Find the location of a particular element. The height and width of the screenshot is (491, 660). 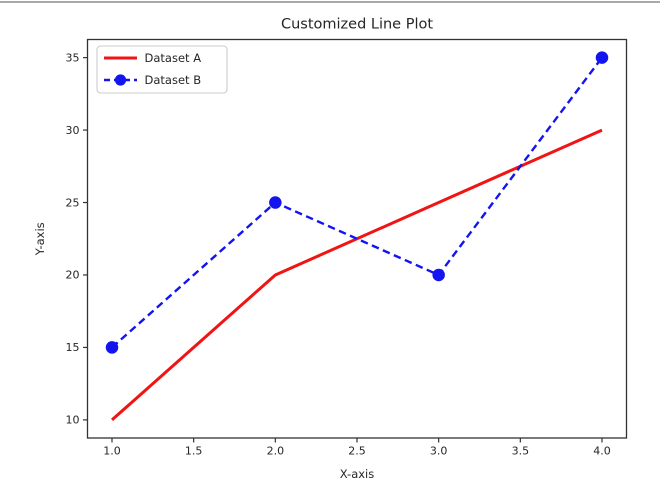

y-tick-label: 15 is located at coordinates (73, 347).